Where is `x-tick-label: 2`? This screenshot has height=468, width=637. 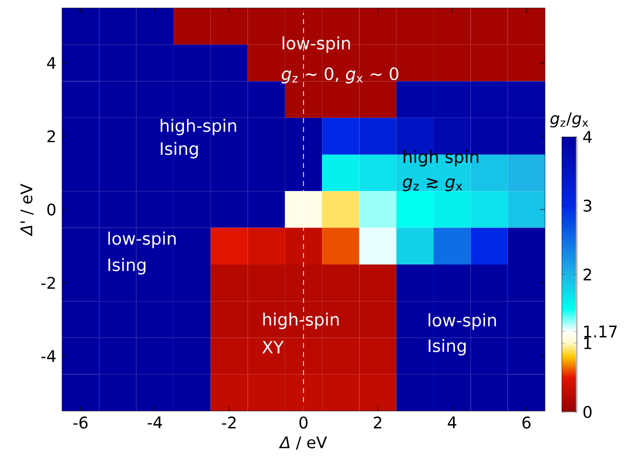
x-tick-label: 2 is located at coordinates (378, 422).